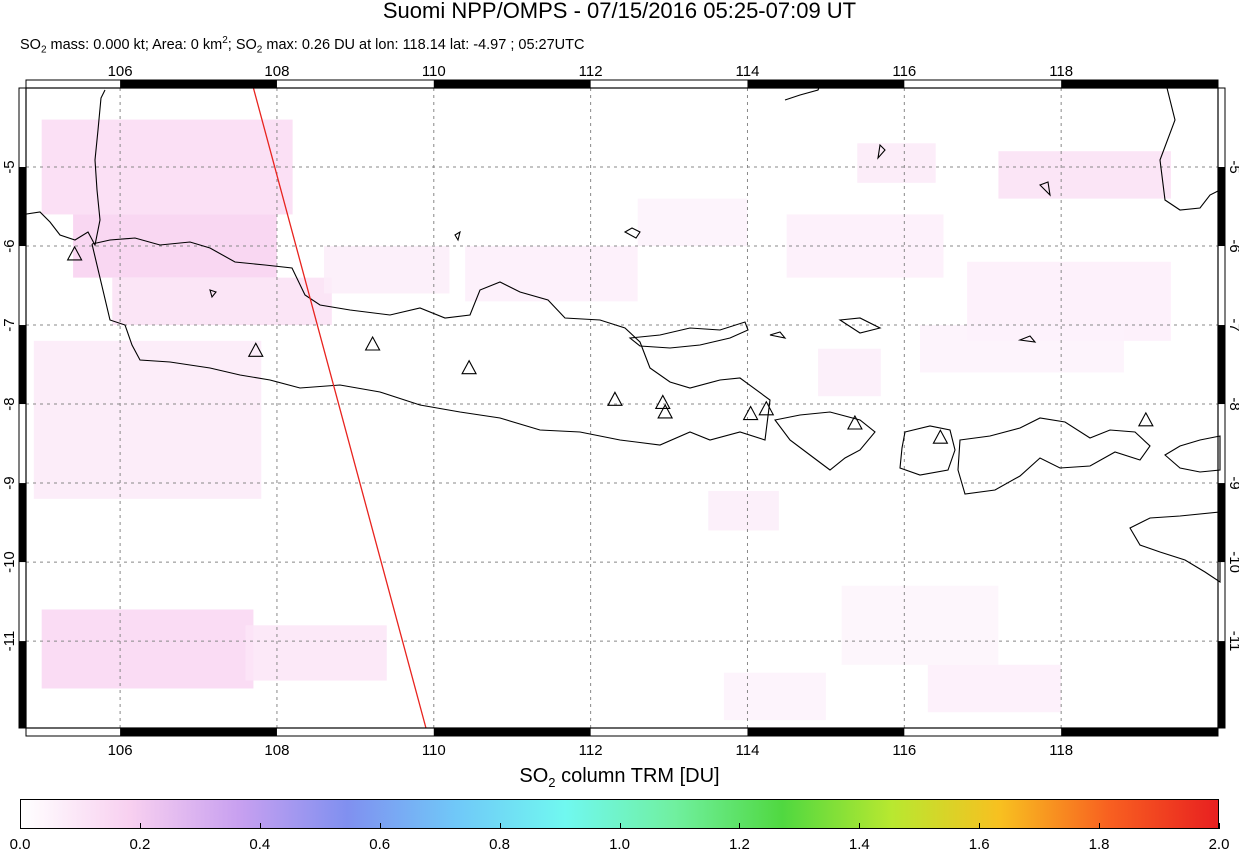 The width and height of the screenshot is (1239, 855). Describe the element at coordinates (20, 844) in the screenshot. I see `colorbar-tick-label: 0.0` at that location.